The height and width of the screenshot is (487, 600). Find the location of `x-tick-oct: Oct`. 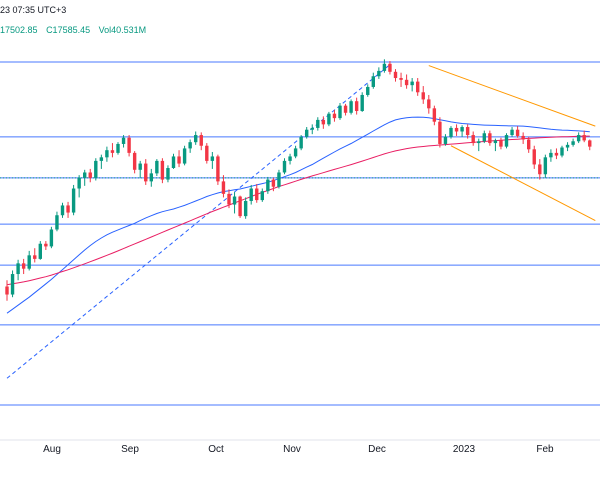

x-tick-oct: Oct is located at coordinates (216, 449).